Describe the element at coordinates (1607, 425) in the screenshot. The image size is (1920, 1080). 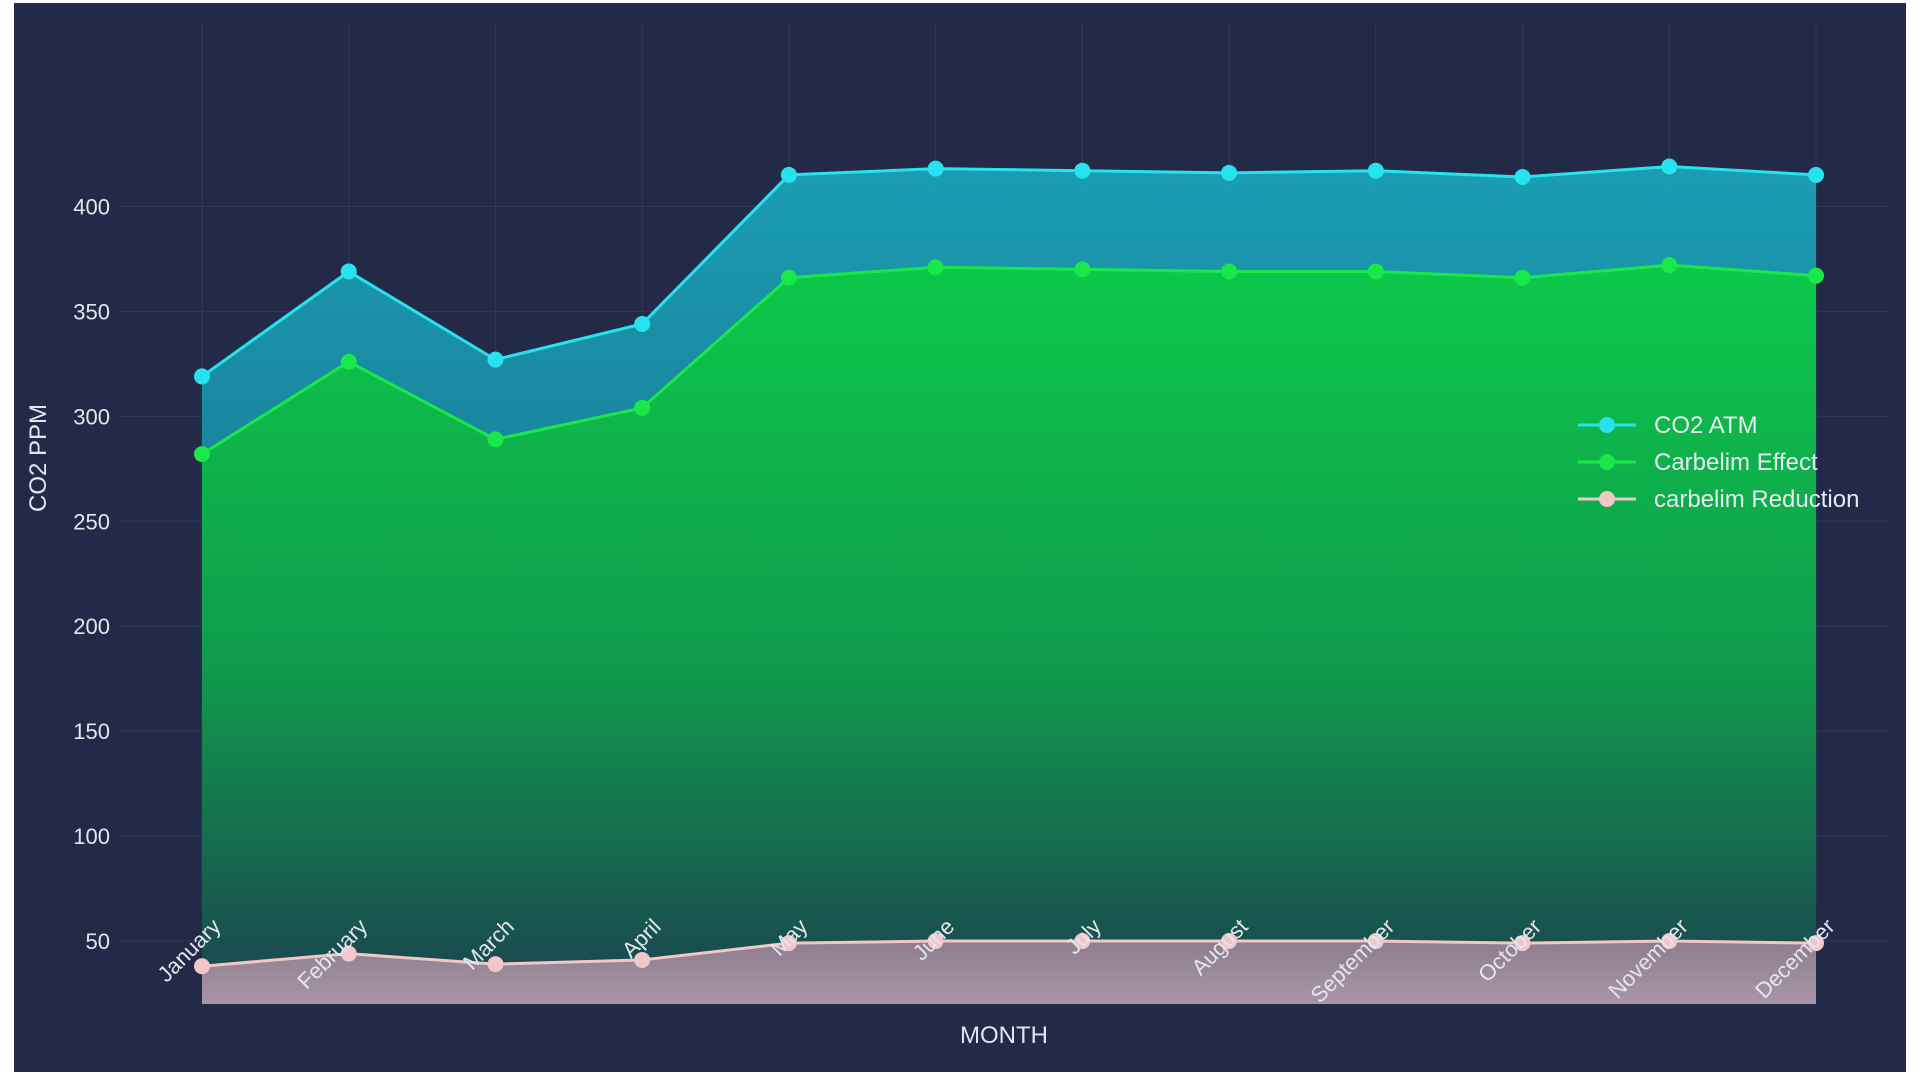
I see `legend-swatch-dot-co2-atm` at that location.